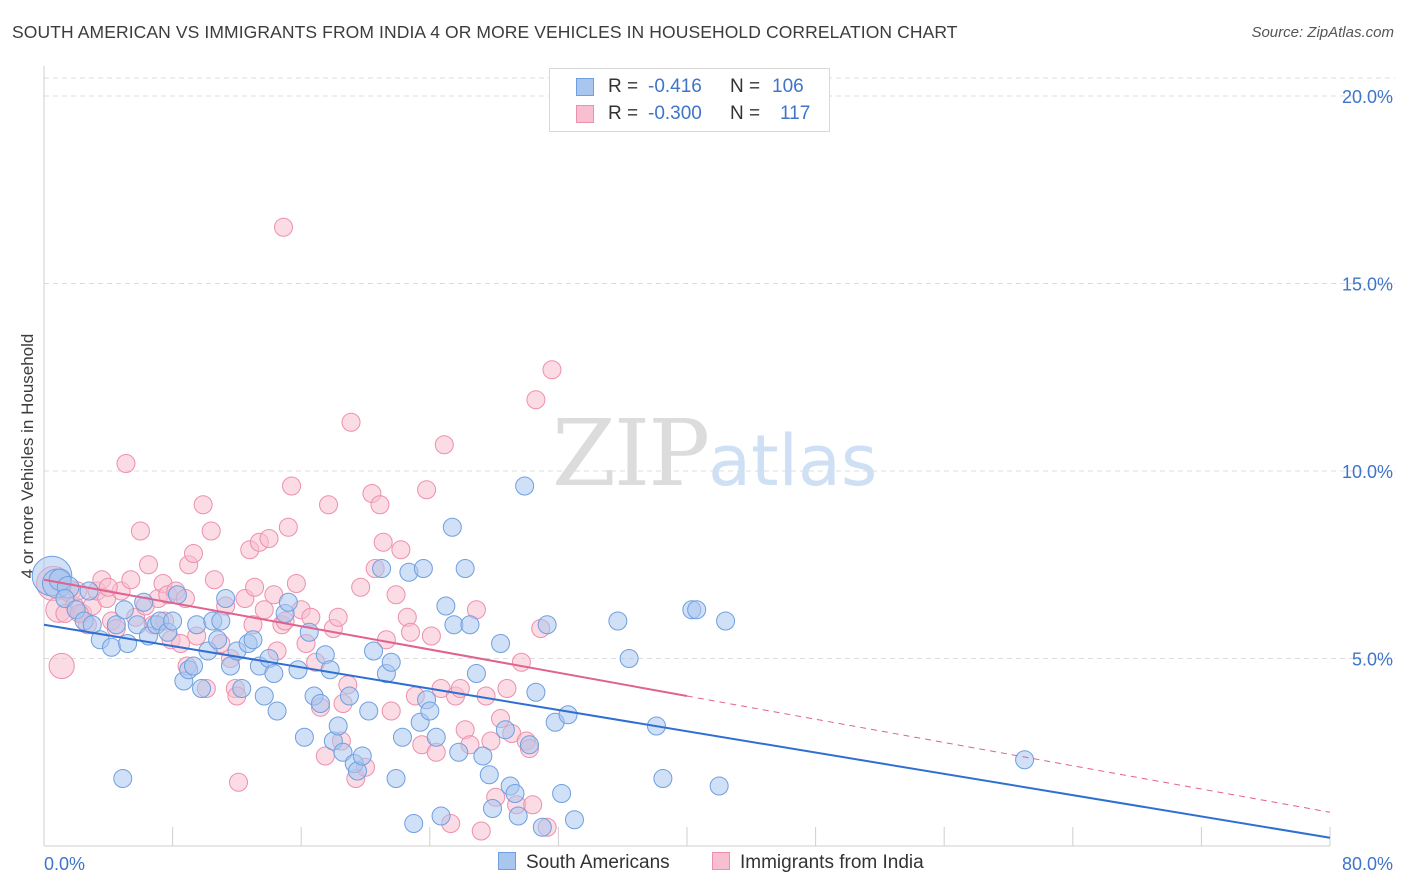 The height and width of the screenshot is (892, 1406). I want to click on legend-item-south-americans: South Americans, so click(584, 863).